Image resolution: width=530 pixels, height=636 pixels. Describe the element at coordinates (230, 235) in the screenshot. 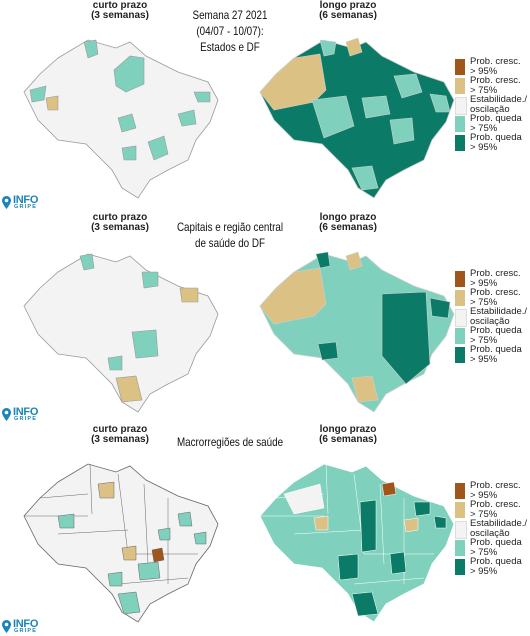

I see `section-title: Capitais e região central de saúde do DF` at that location.